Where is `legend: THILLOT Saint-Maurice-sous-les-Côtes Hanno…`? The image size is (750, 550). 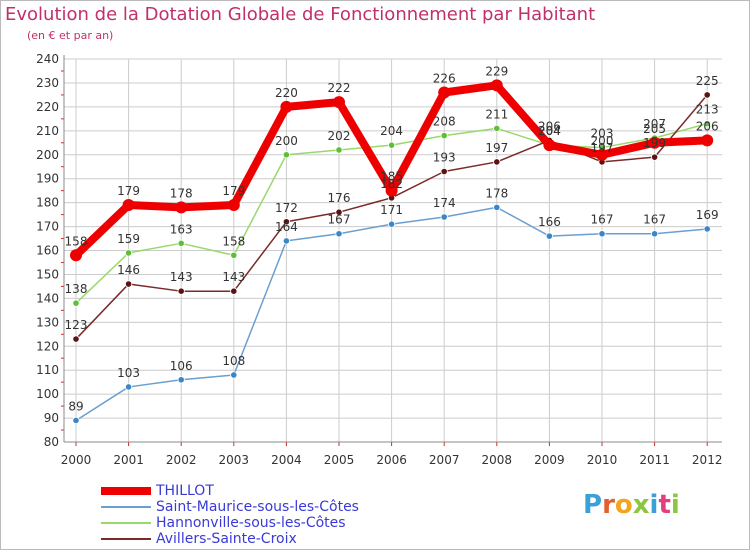 legend: THILLOT Saint-Maurice-sous-les-Côtes Hanno… is located at coordinates (291, 515).